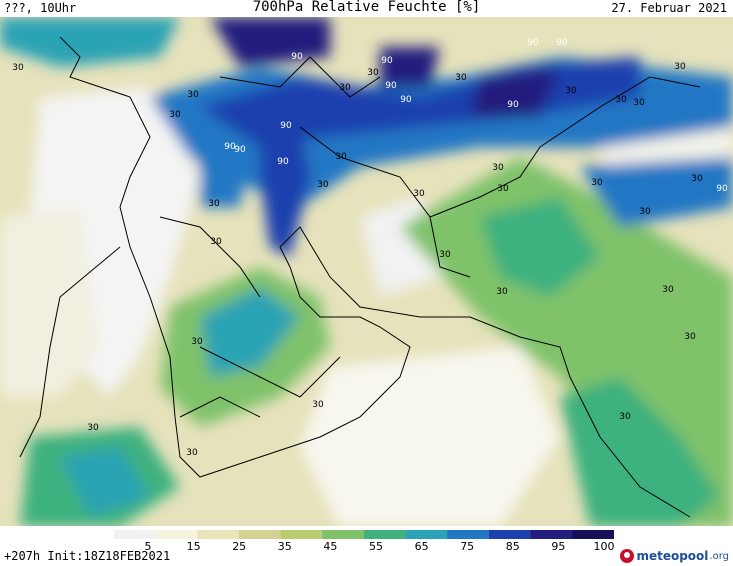 This screenshot has width=733, height=566. What do you see at coordinates (216, 242) in the screenshot?
I see `label-30-t: 30` at bounding box center [216, 242].